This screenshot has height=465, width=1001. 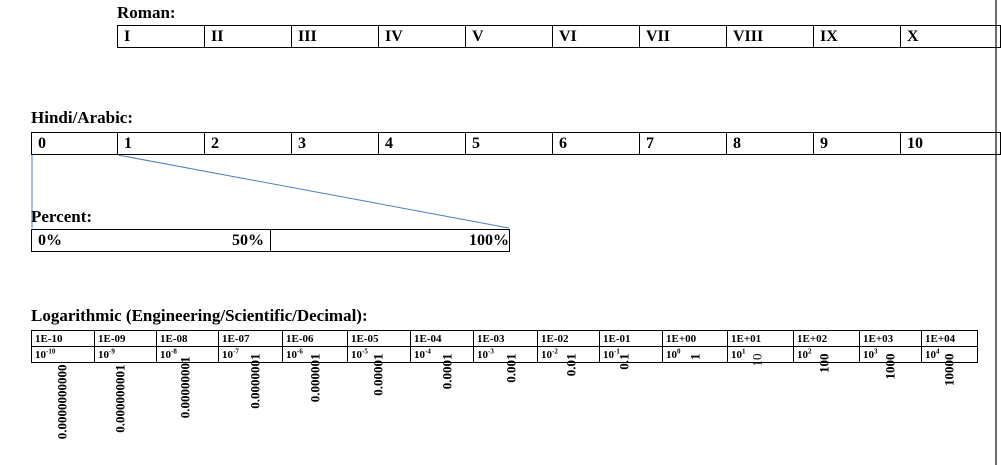 What do you see at coordinates (938, 350) in the screenshot?
I see `power-exponent: 4` at bounding box center [938, 350].